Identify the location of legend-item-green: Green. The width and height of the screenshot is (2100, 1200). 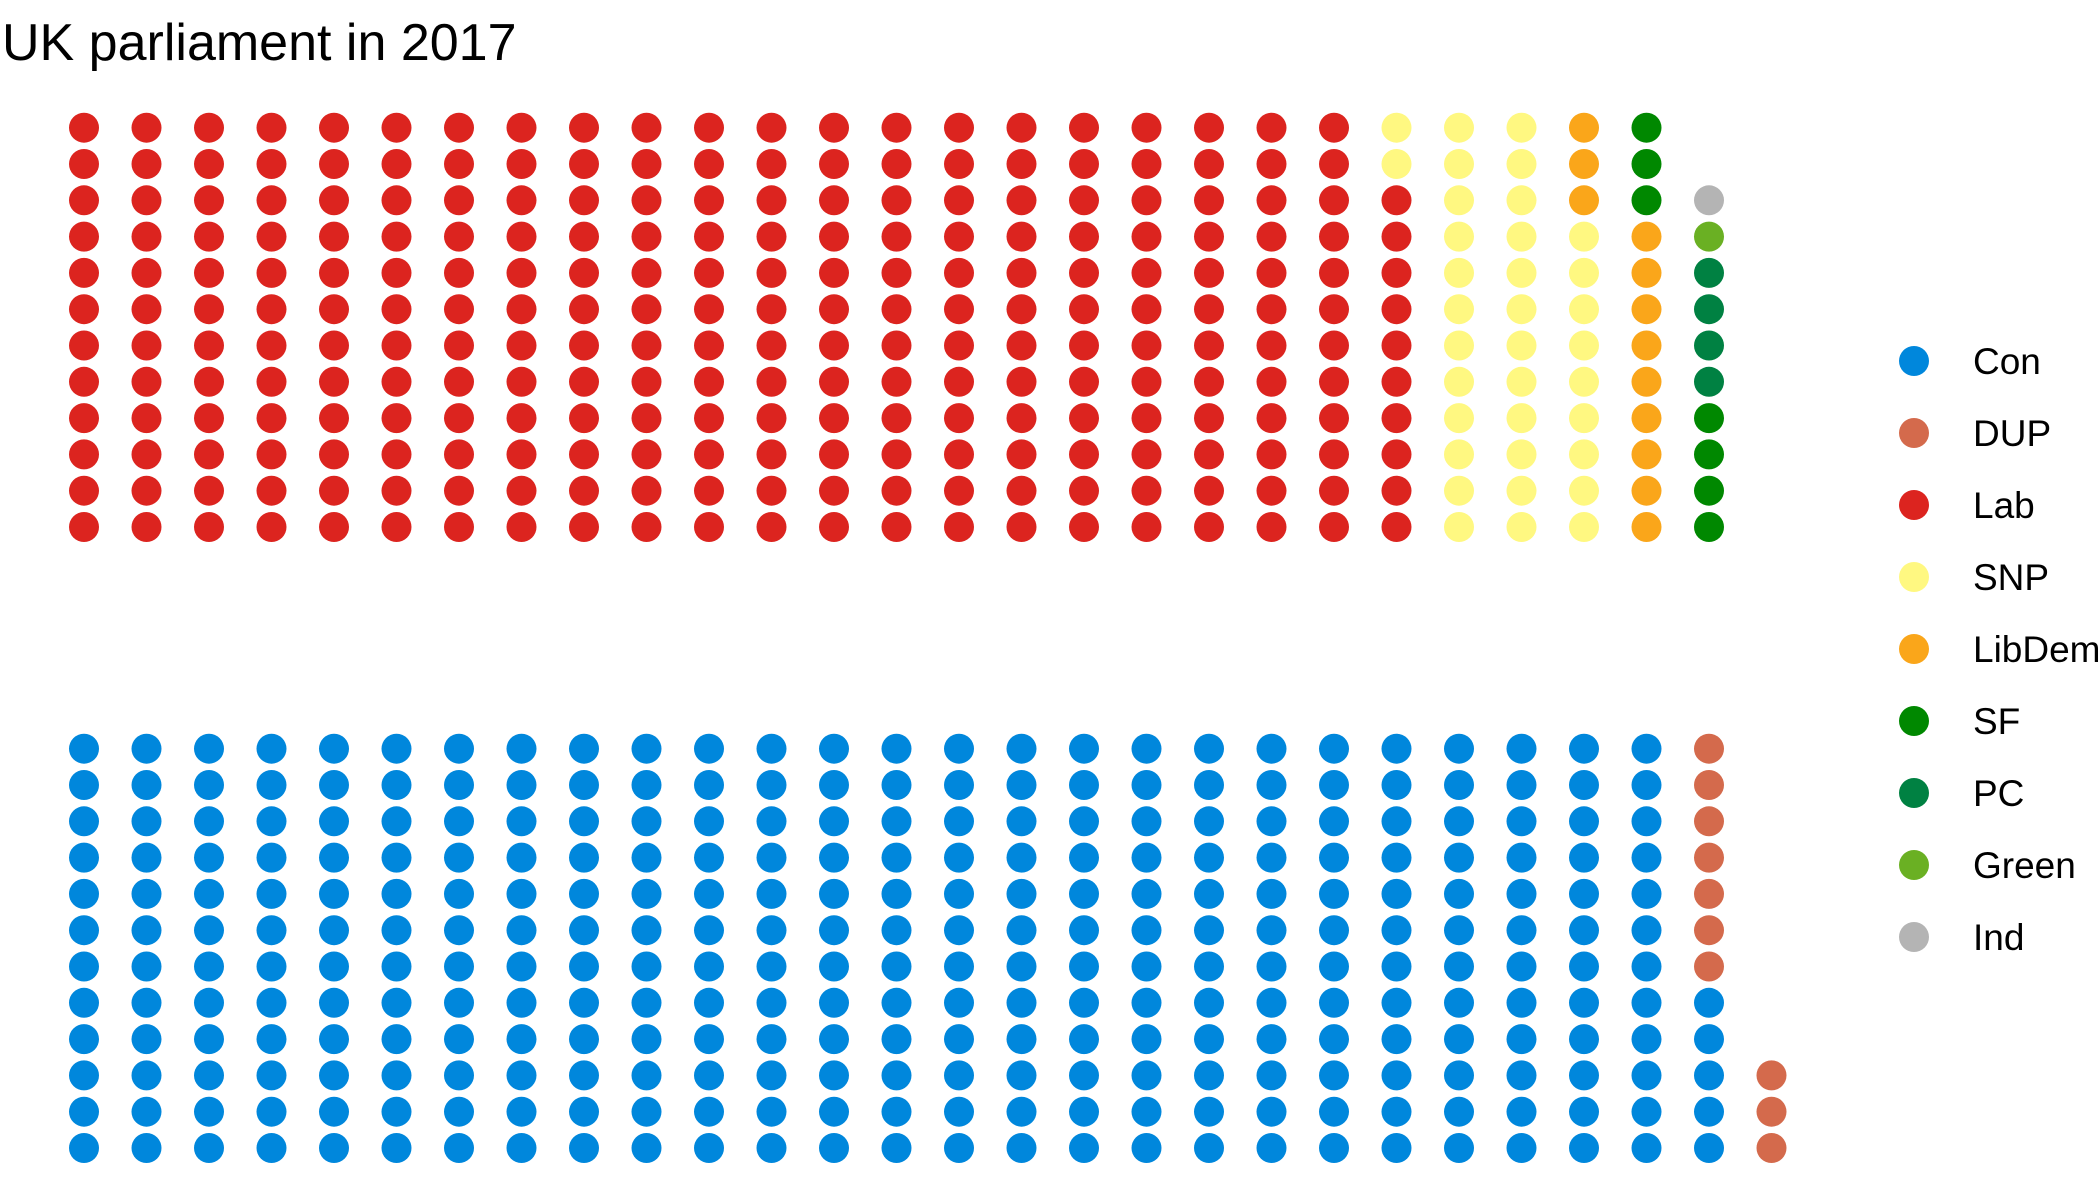
(1987, 865).